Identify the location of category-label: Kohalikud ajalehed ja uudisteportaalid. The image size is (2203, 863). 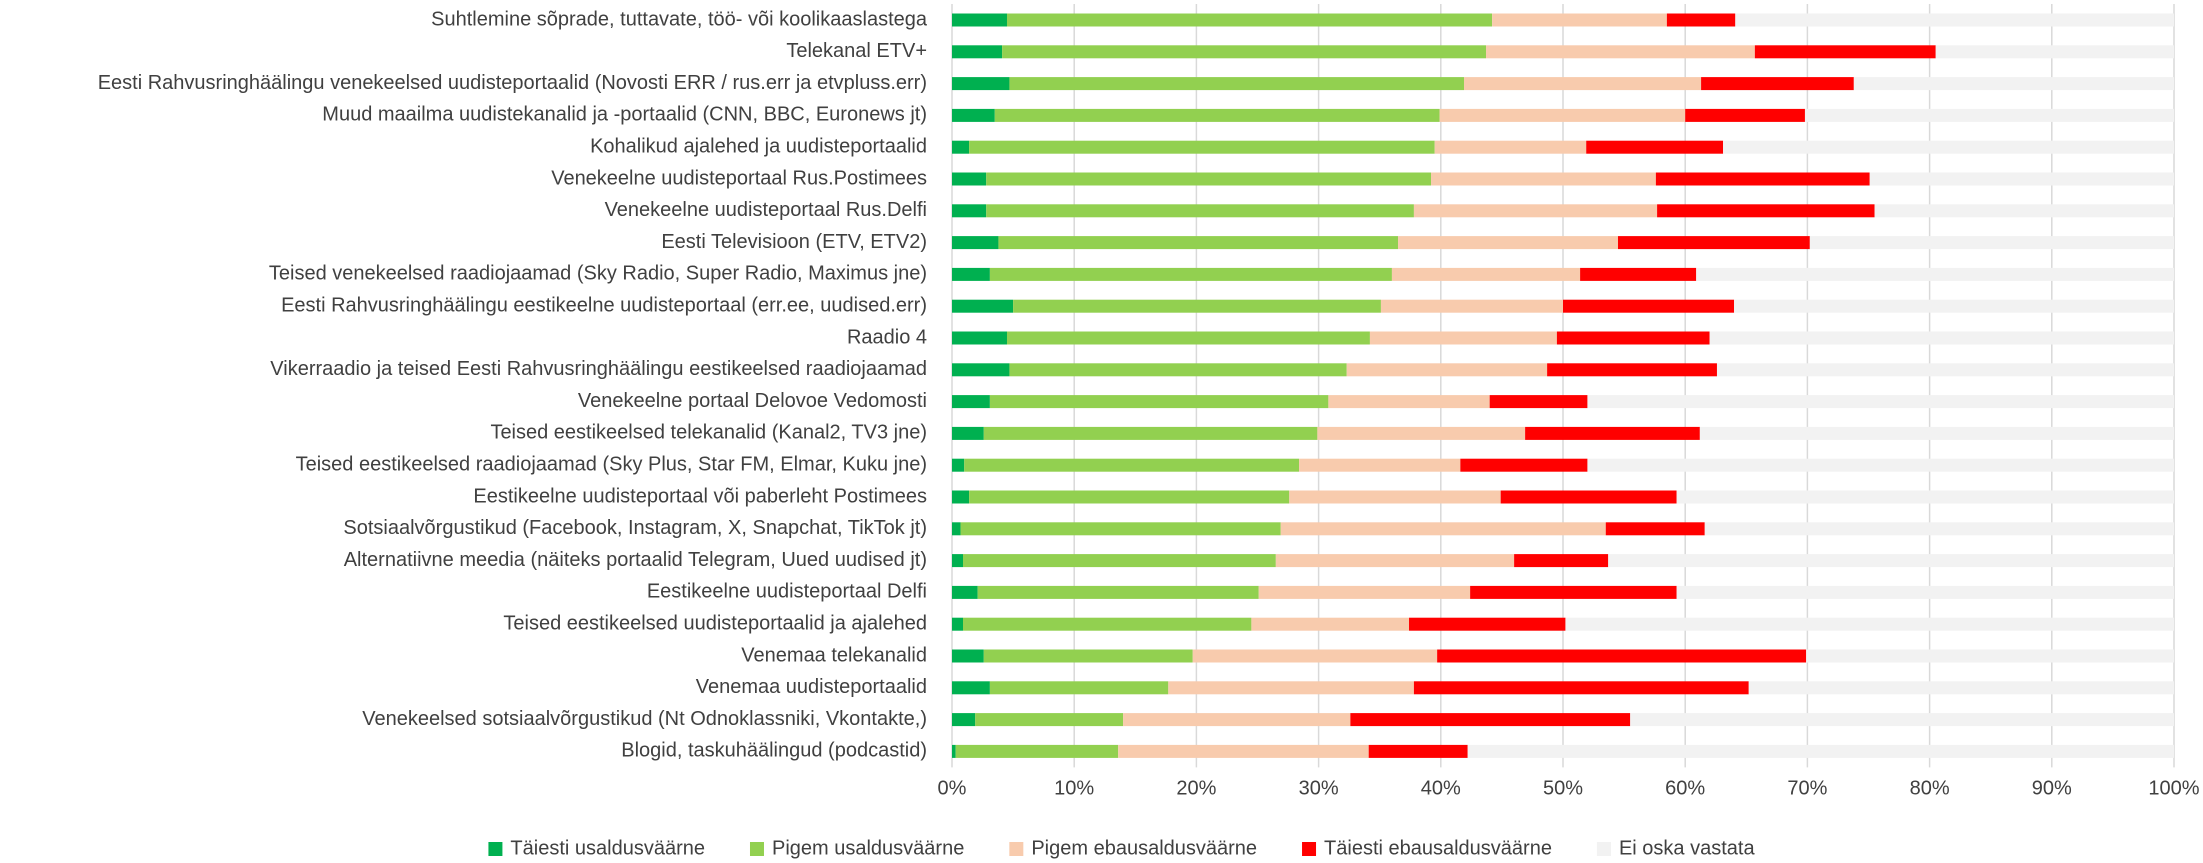
(758, 146).